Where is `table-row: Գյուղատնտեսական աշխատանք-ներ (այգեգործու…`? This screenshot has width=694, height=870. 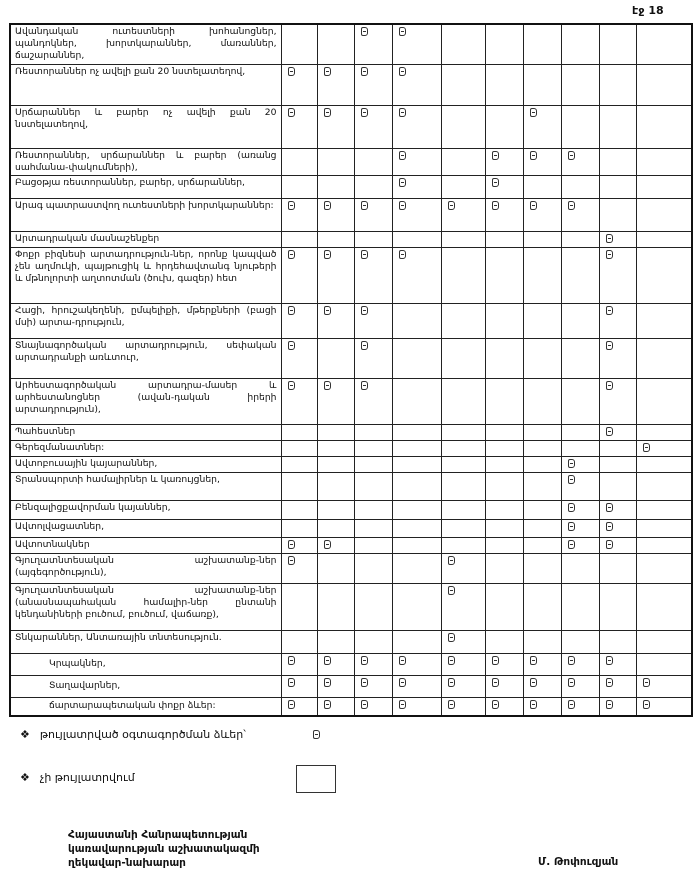 table-row: Գյուղատնտեսական աշխատանք-ներ (այգեգործու… is located at coordinates (351, 568).